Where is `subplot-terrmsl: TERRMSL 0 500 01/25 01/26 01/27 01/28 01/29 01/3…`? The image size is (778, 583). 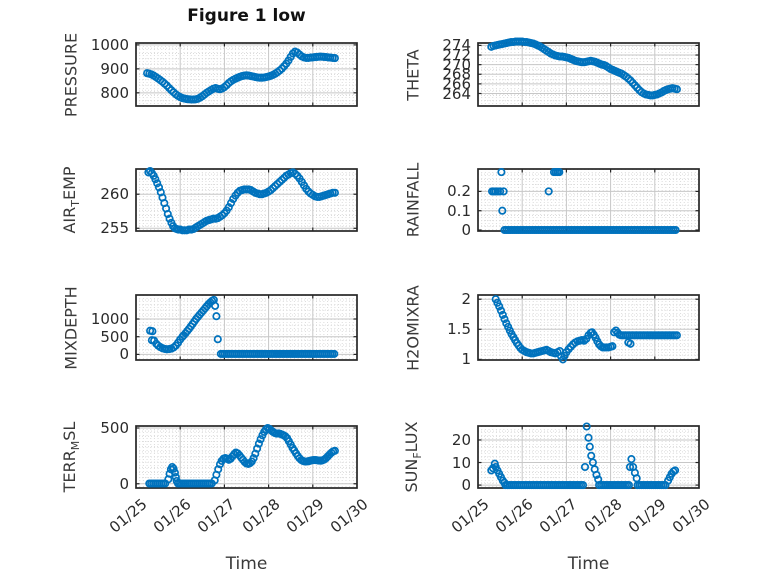 subplot-terrmsl: TERRMSL 0 500 01/25 01/26 01/27 01/28 01/29 01/3… is located at coordinates (216, 497).